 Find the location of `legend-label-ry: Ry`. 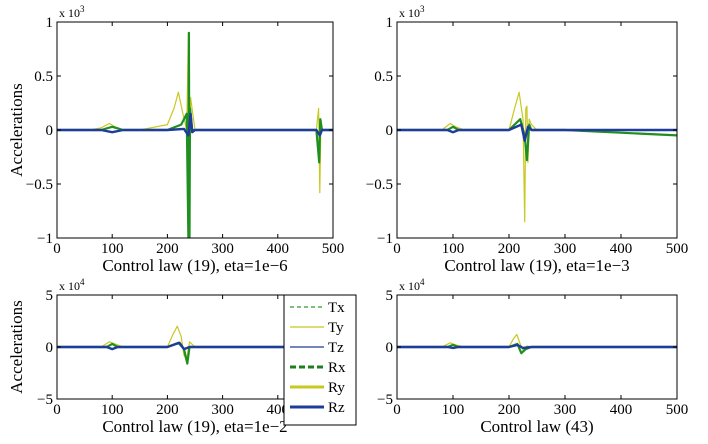

legend-label-ry: Ry is located at coordinates (336, 388).